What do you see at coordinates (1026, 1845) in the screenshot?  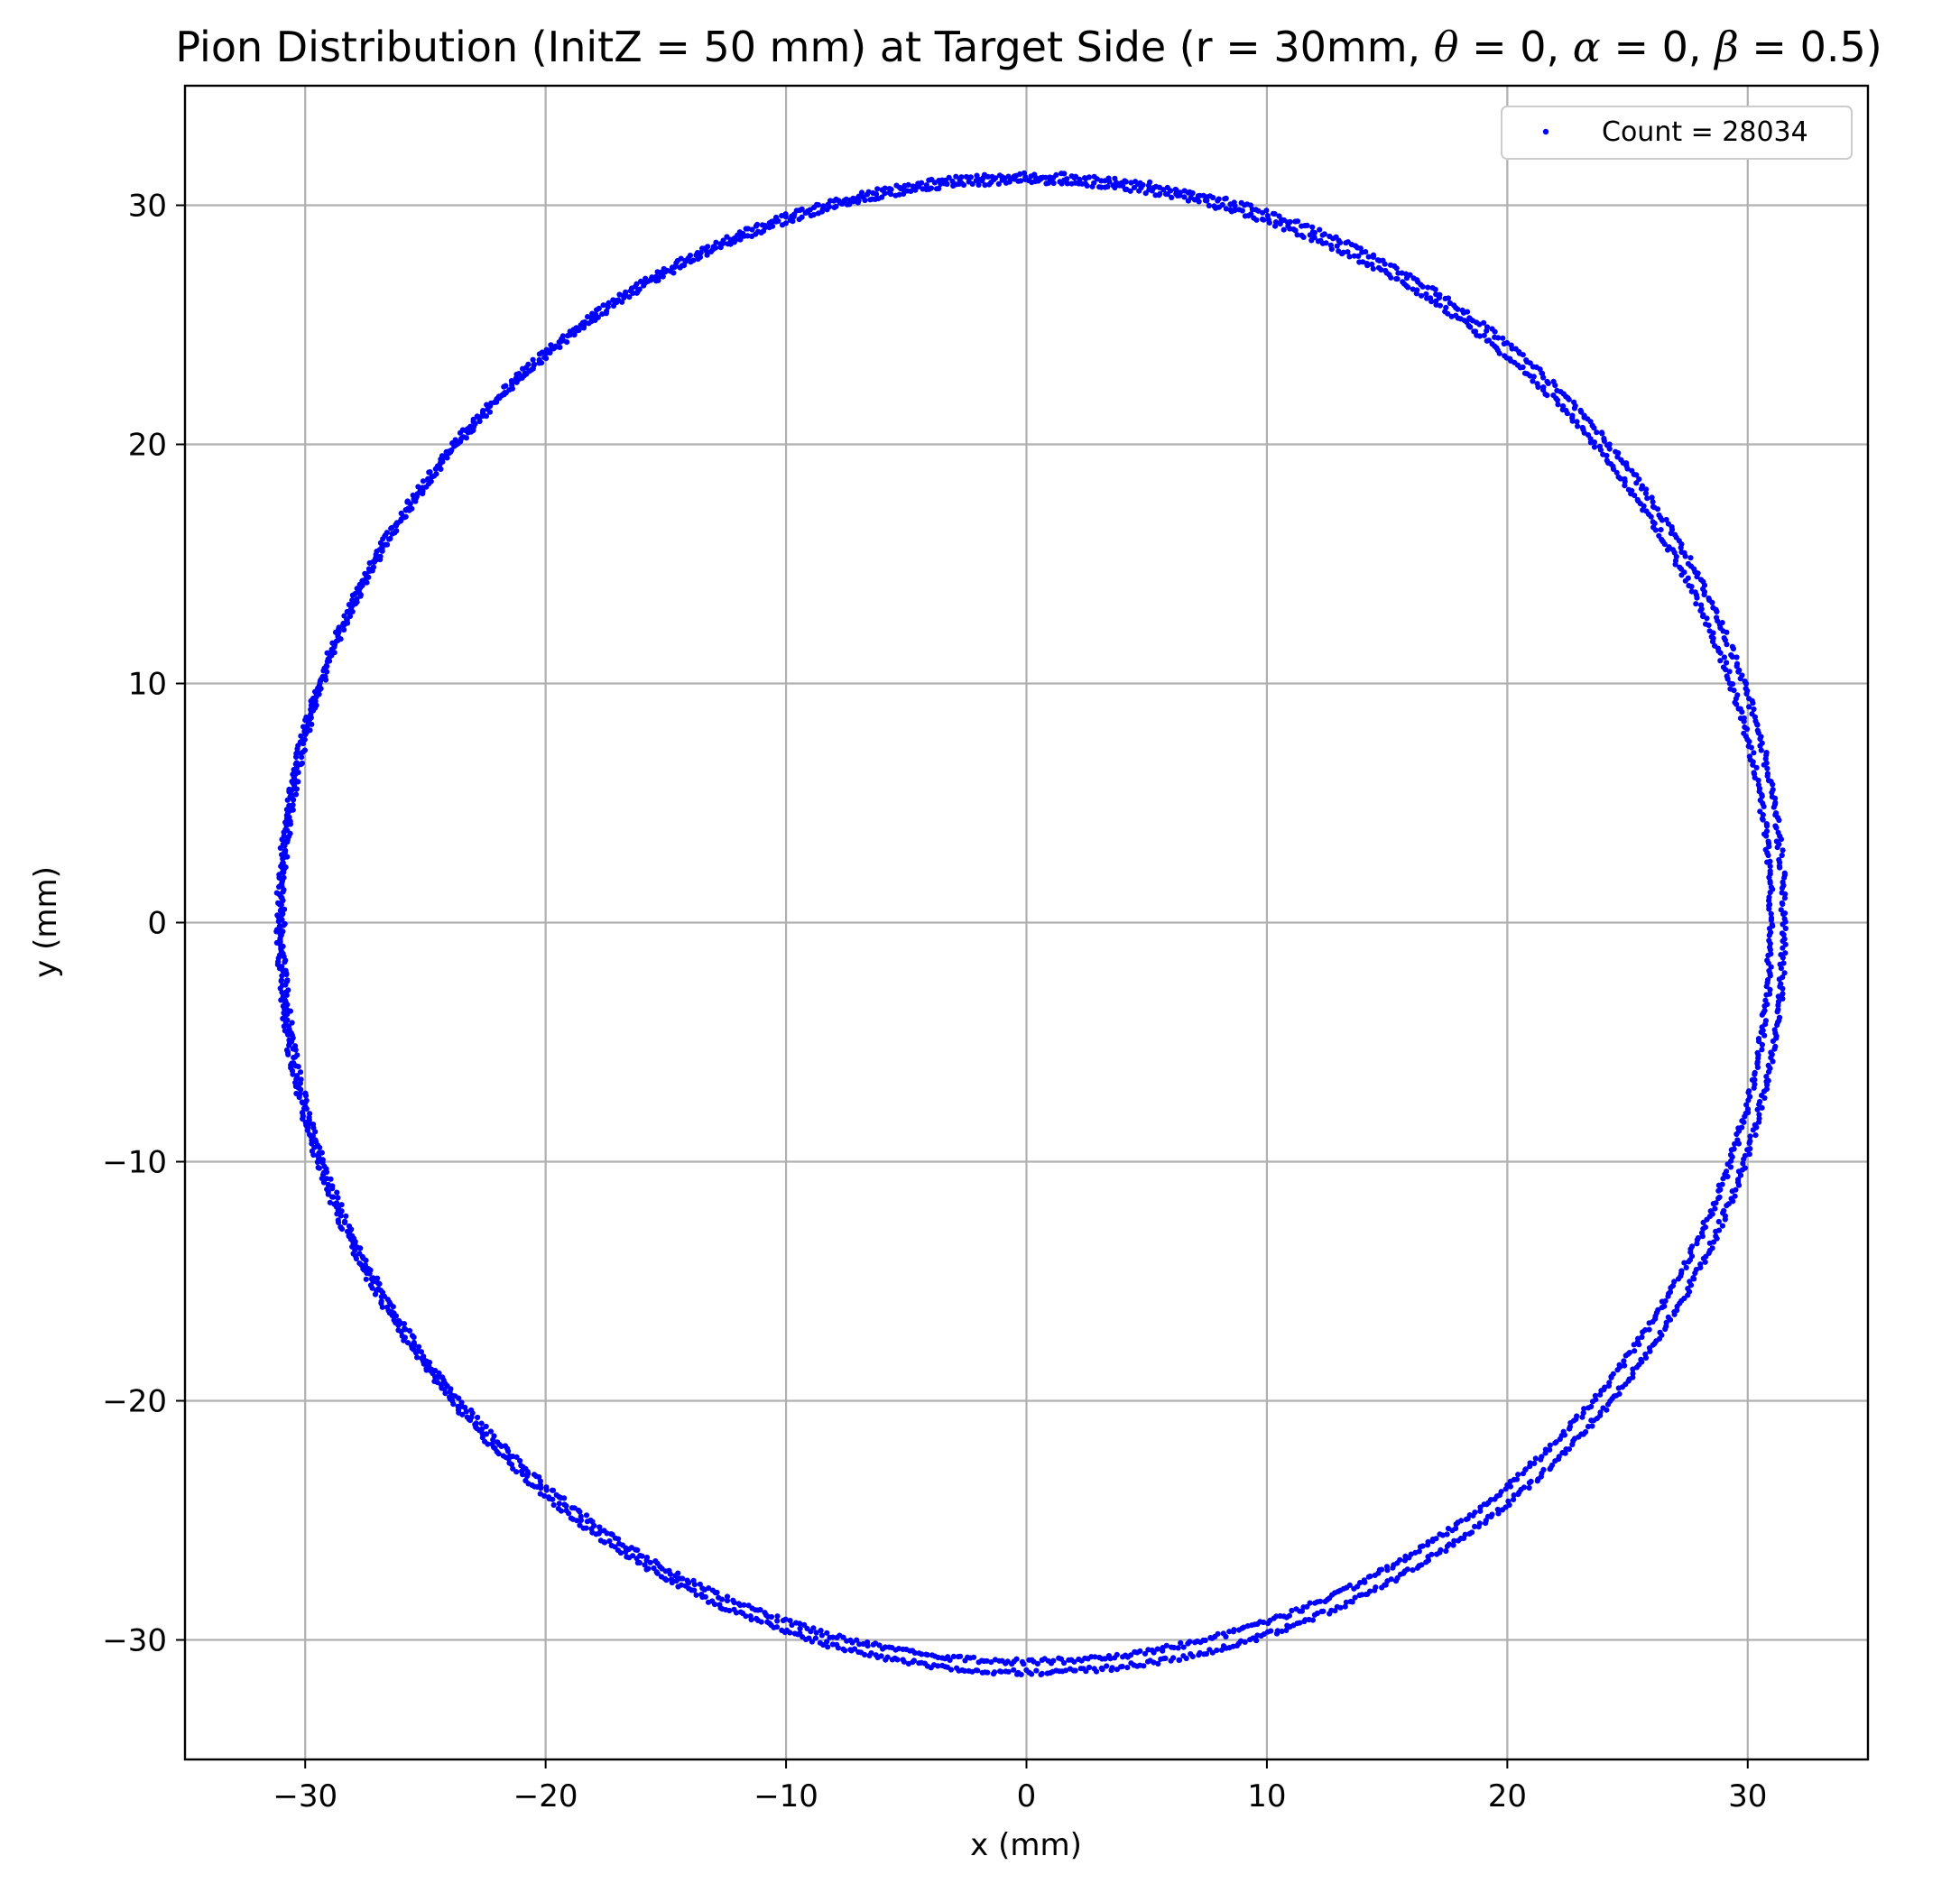 I see `x-axis-label: x (mm)` at bounding box center [1026, 1845].